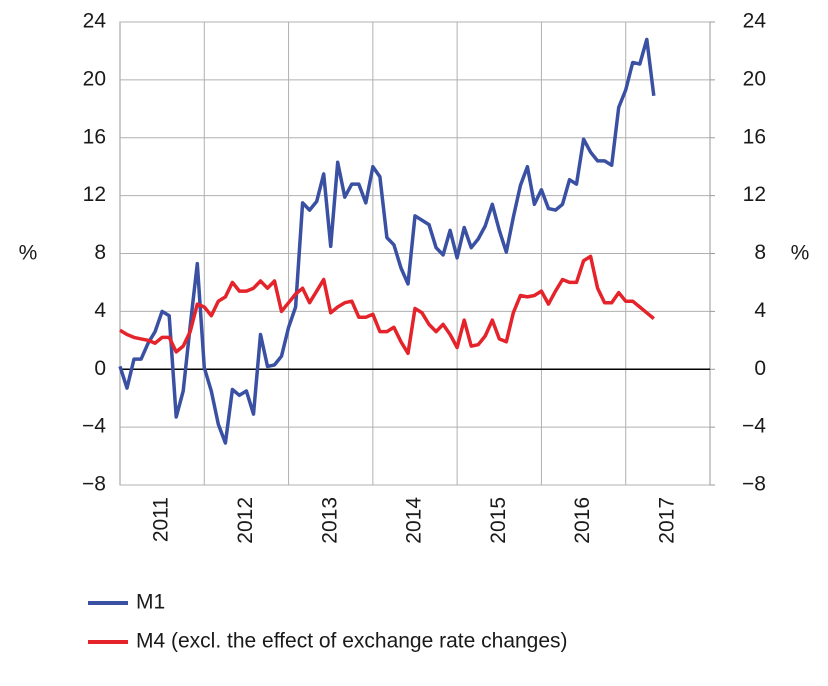 The image size is (828, 686). I want to click on x-tick-label: 2015, so click(498, 520).